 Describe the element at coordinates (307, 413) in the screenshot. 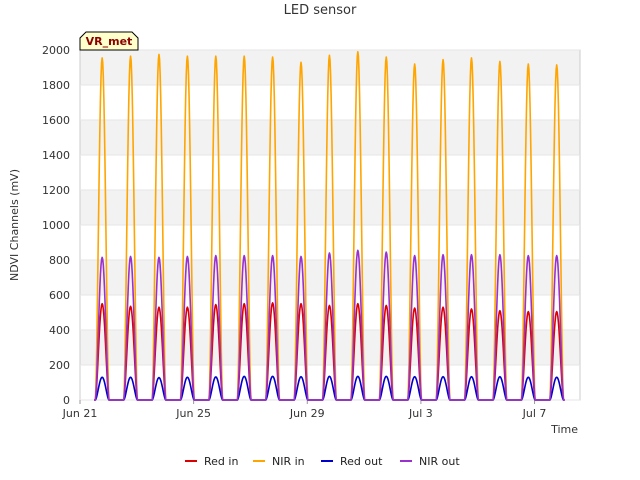

I see `x-tick-label: Jun 29` at that location.